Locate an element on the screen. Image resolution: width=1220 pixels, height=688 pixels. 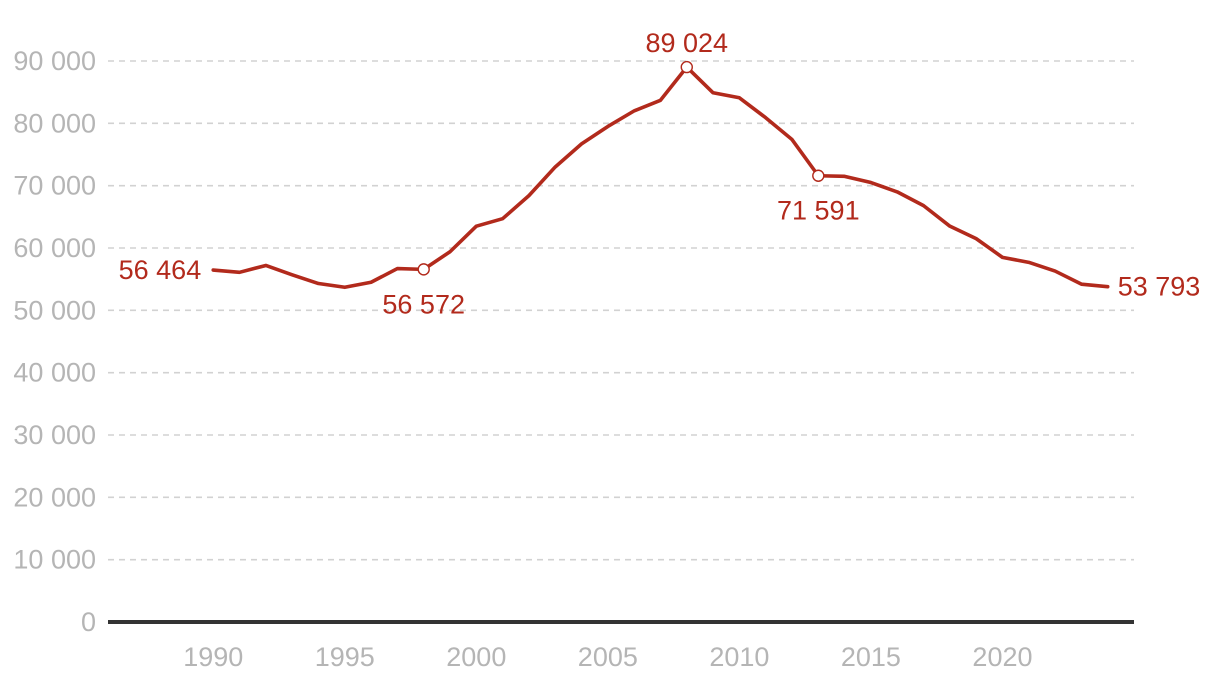
data-label: 56 572 is located at coordinates (423, 304).